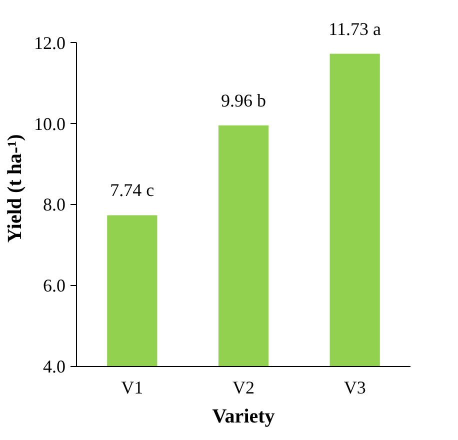  What do you see at coordinates (54, 204) in the screenshot?
I see `y-tick-label: 8.0` at bounding box center [54, 204].